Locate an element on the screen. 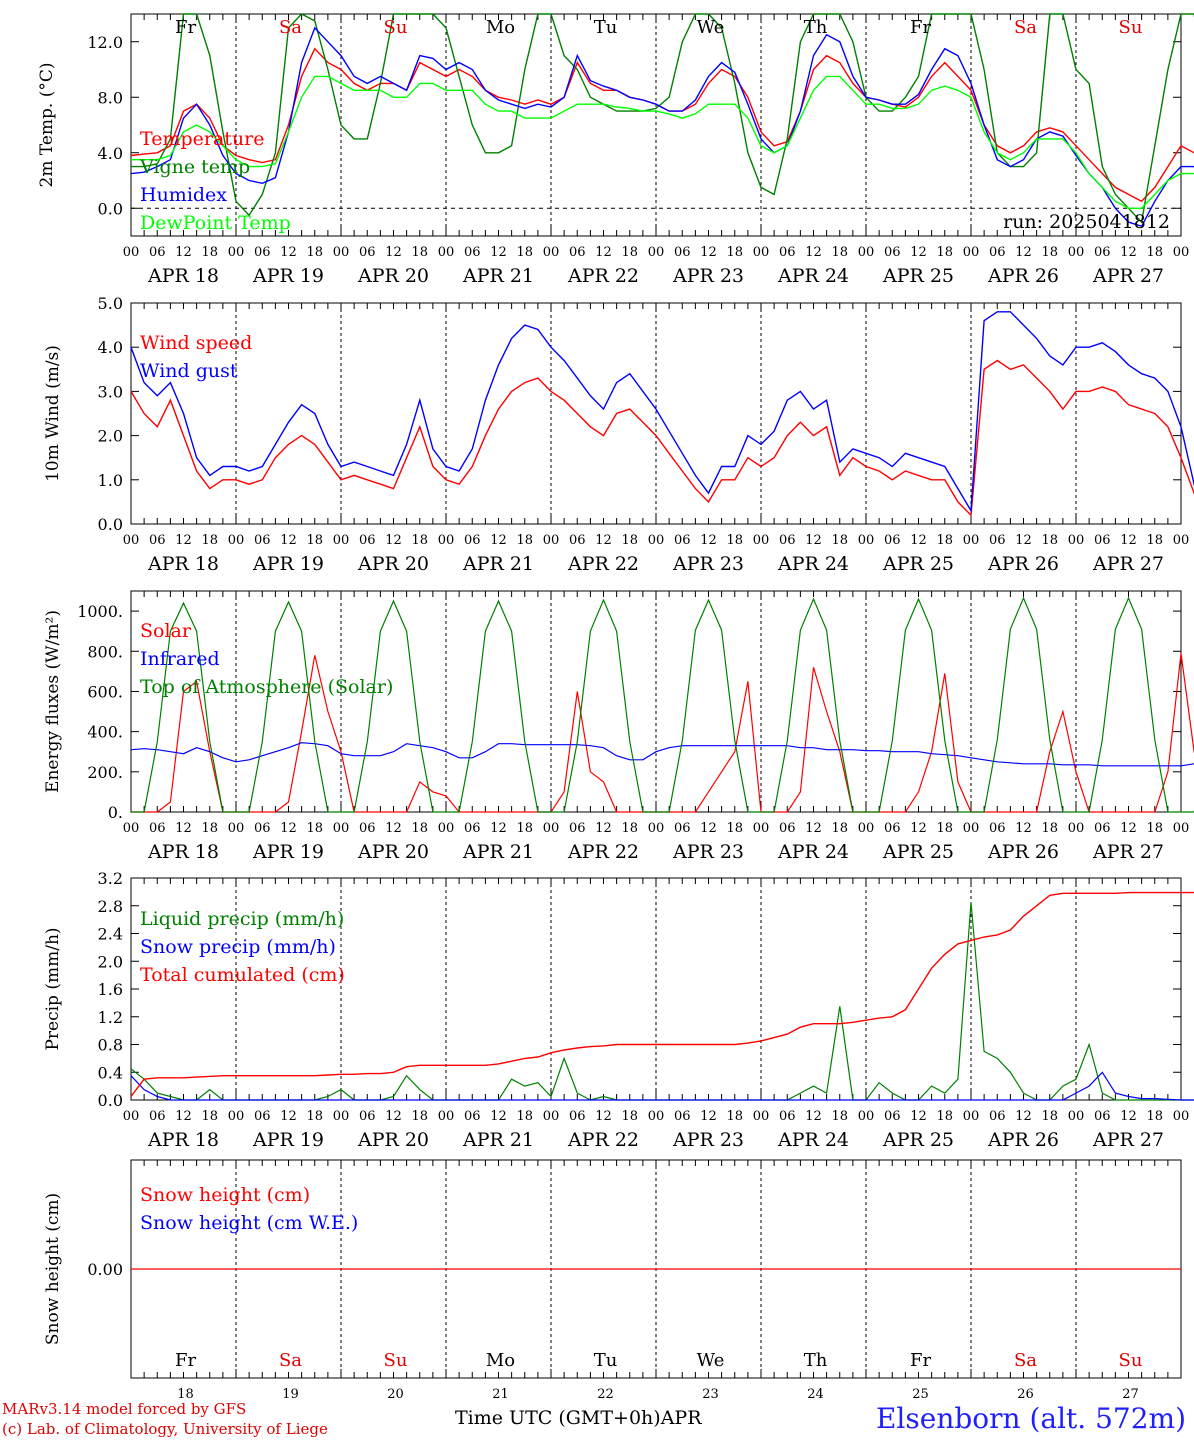  y-tick-label: 4.0 is located at coordinates (110, 153).